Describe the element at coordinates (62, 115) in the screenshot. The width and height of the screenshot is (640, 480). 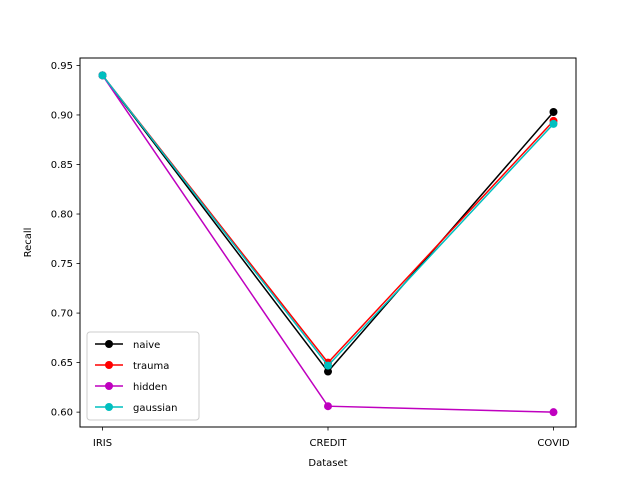
I see `y-tick-label: 0.90` at that location.